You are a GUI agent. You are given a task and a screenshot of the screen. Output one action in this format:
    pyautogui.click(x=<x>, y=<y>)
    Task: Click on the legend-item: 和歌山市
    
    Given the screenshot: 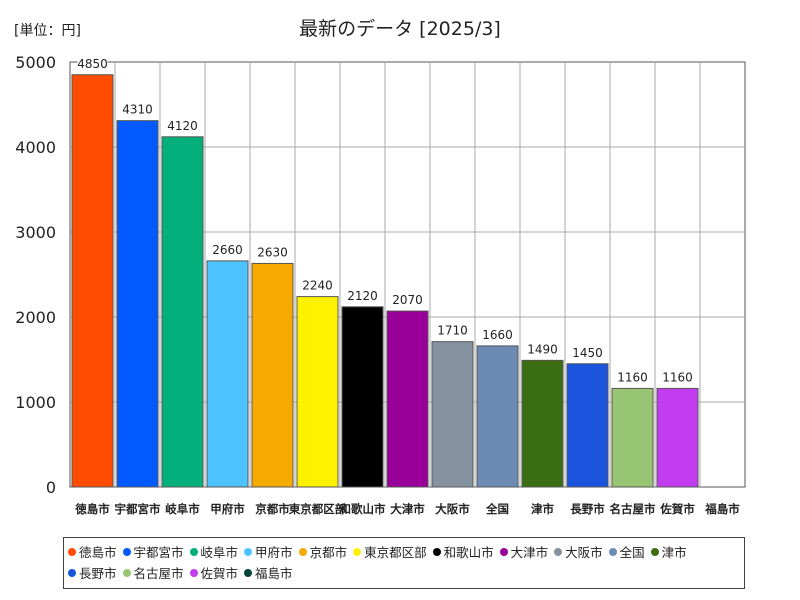 What is the action you would take?
    pyautogui.click(x=463, y=551)
    